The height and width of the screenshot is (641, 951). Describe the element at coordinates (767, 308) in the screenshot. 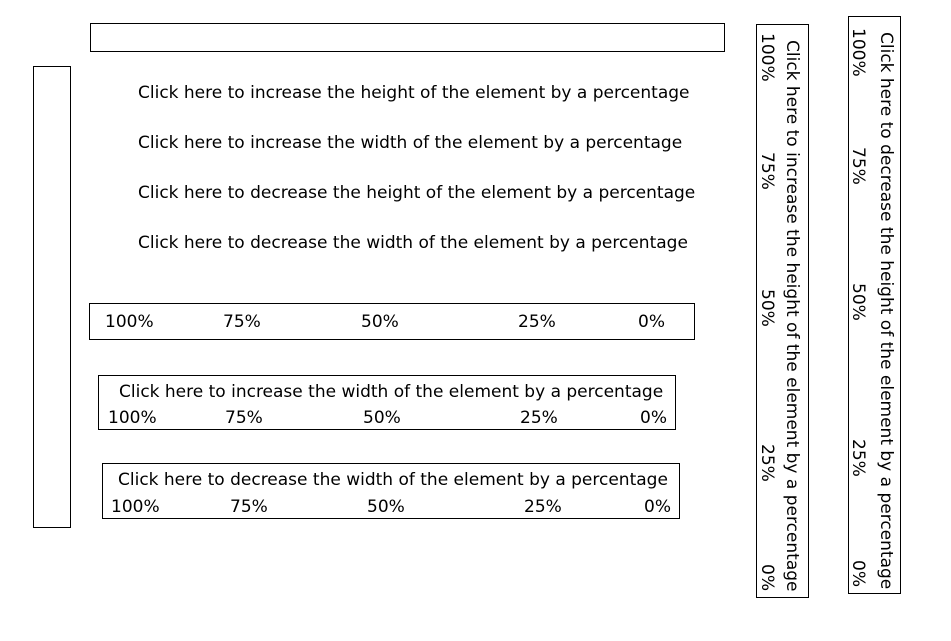

I see `increase-height-50: 50%` at that location.